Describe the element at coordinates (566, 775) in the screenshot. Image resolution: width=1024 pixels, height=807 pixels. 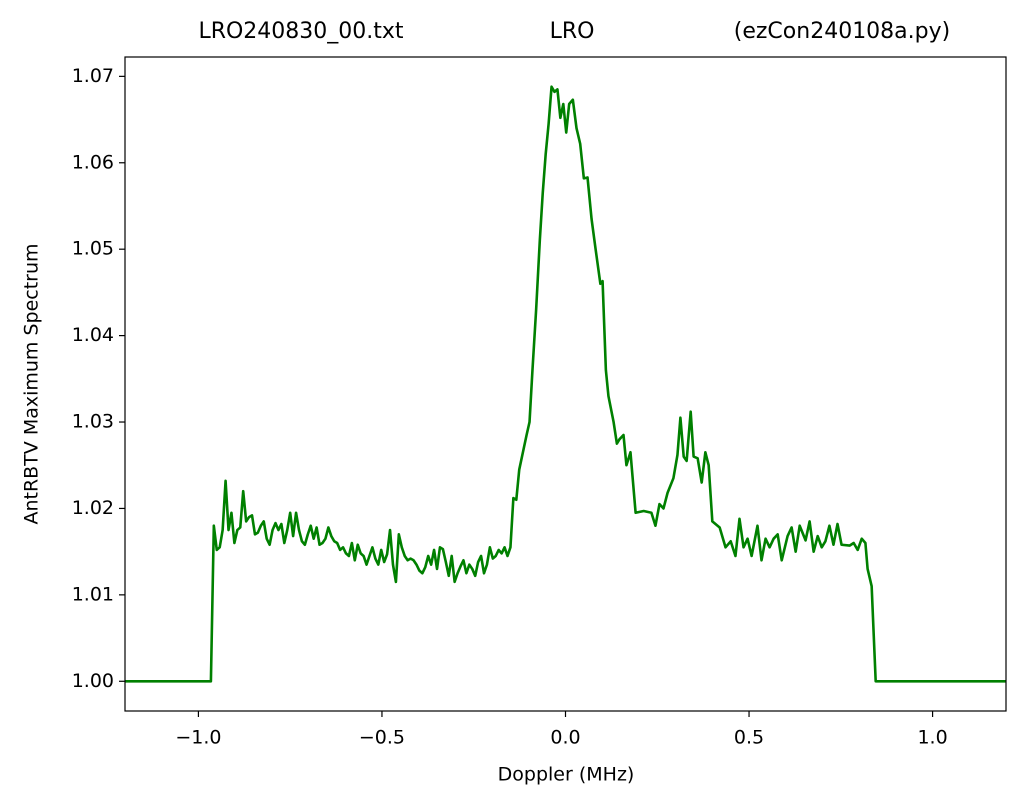
I see `x-axis-label: Doppler (MHz)` at that location.